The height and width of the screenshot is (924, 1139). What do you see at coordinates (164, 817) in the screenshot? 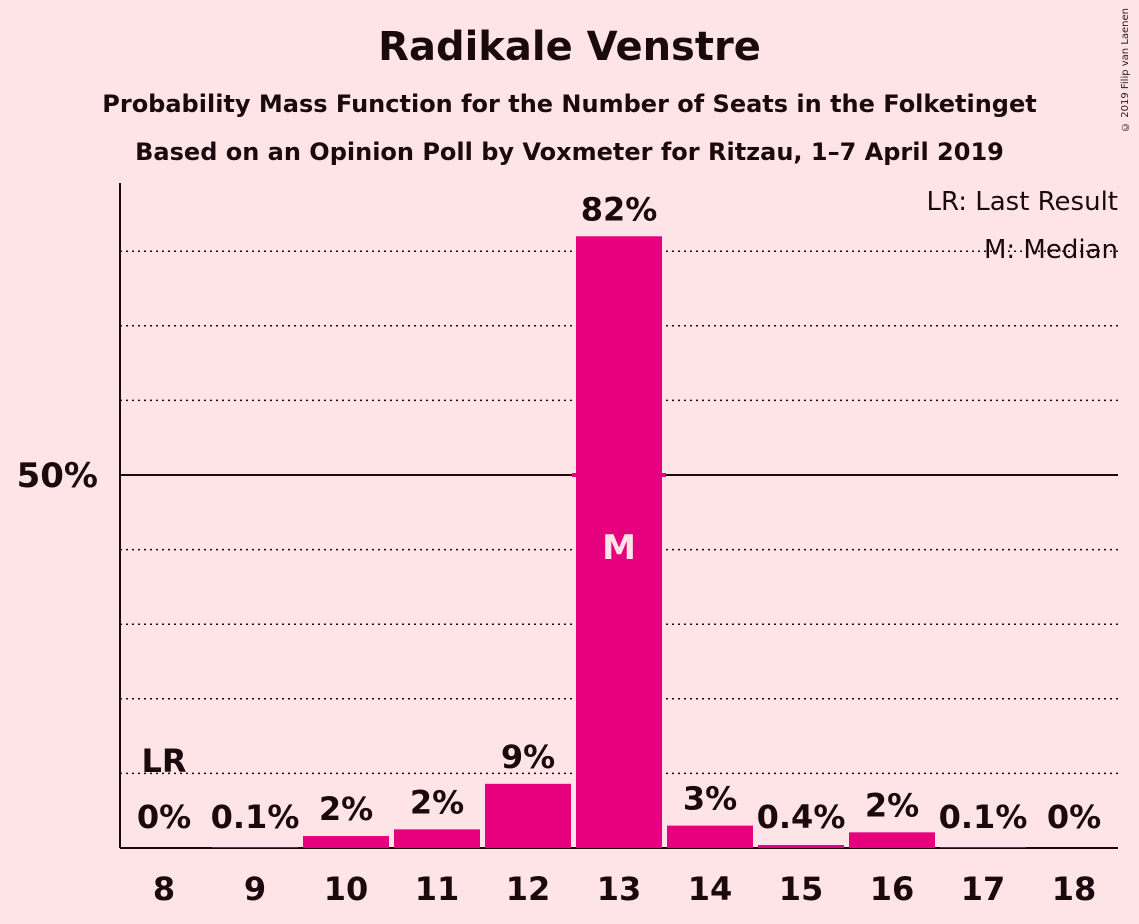
I see `data-label-8: 0%` at bounding box center [164, 817].